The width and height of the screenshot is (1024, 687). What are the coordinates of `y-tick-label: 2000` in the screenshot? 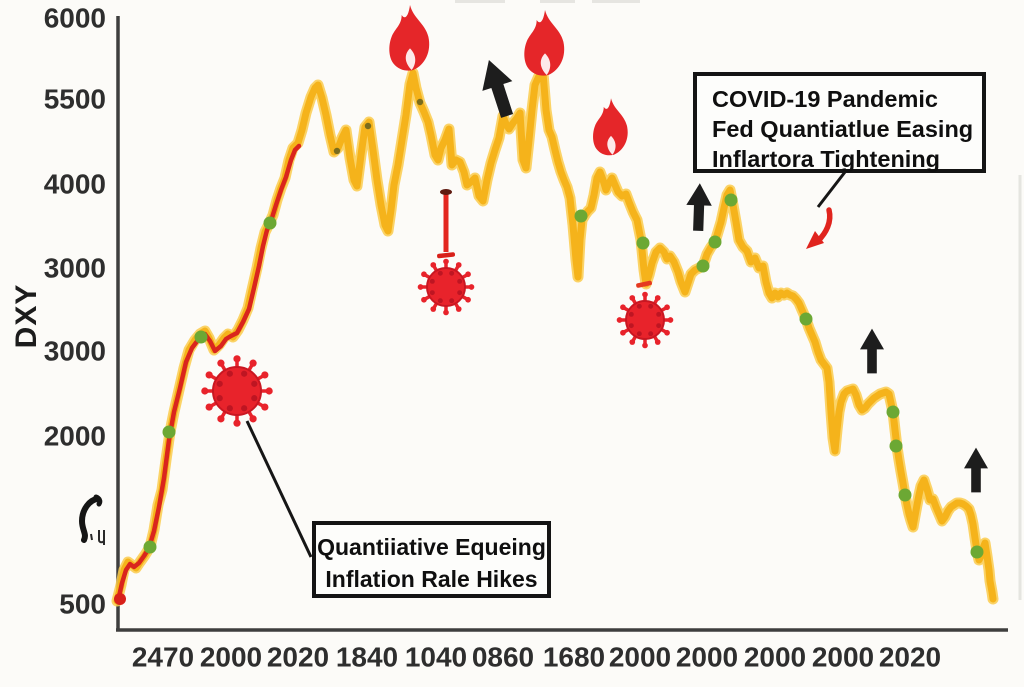 It's located at (75, 435).